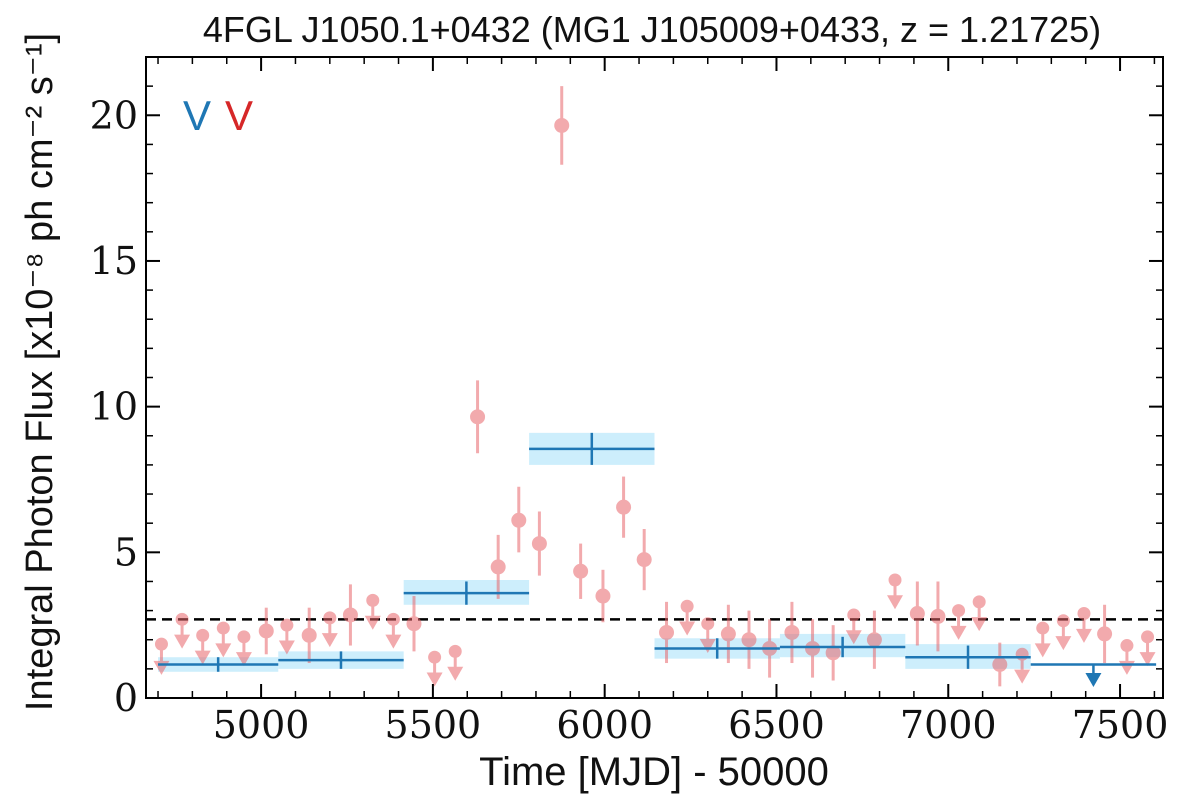 The width and height of the screenshot is (1200, 800). What do you see at coordinates (126, 552) in the screenshot?
I see `y-tick-label: 5` at bounding box center [126, 552].